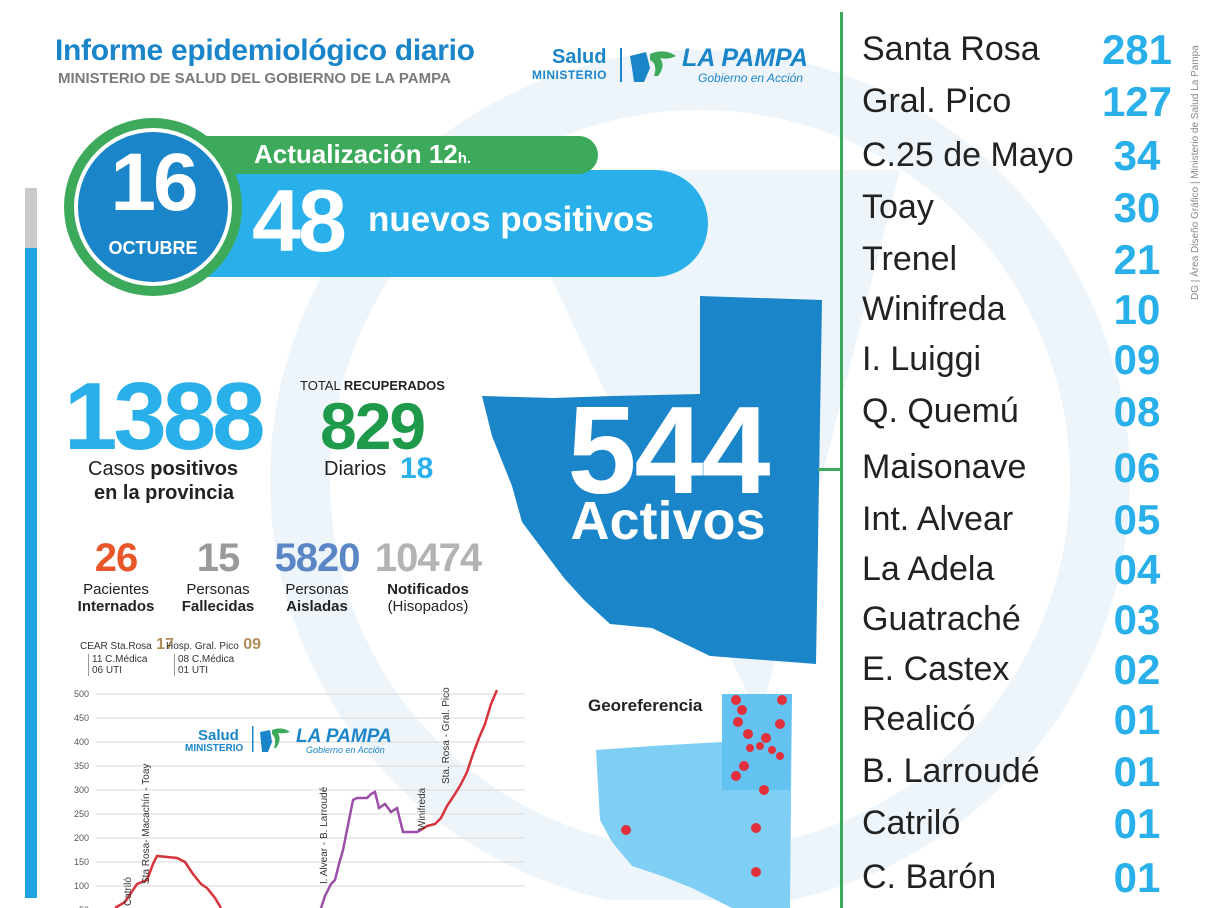  I want to click on hosp-cm: 08, so click(184, 659).